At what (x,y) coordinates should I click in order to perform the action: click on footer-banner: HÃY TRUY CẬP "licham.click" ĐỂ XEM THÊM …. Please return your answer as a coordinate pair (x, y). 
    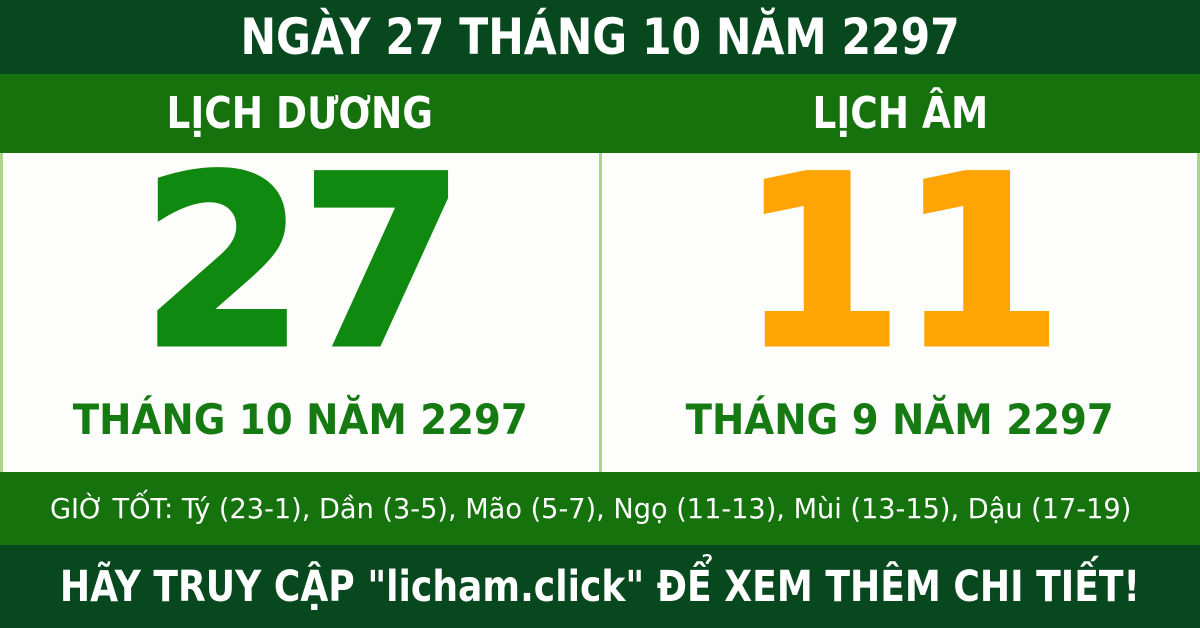
    Looking at the image, I should click on (600, 586).